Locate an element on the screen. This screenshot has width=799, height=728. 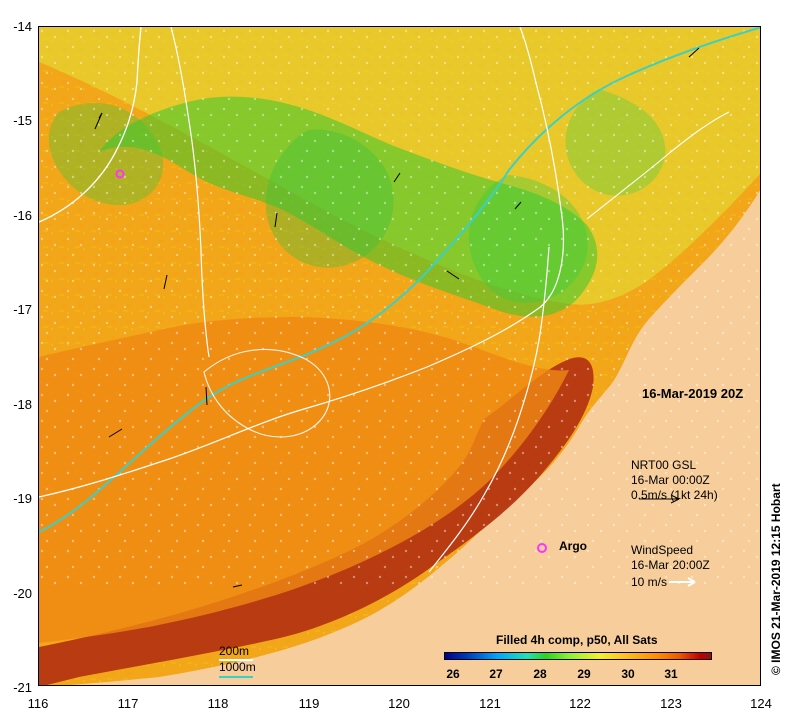
wind-legend-title: WindSpeed is located at coordinates (662, 550).